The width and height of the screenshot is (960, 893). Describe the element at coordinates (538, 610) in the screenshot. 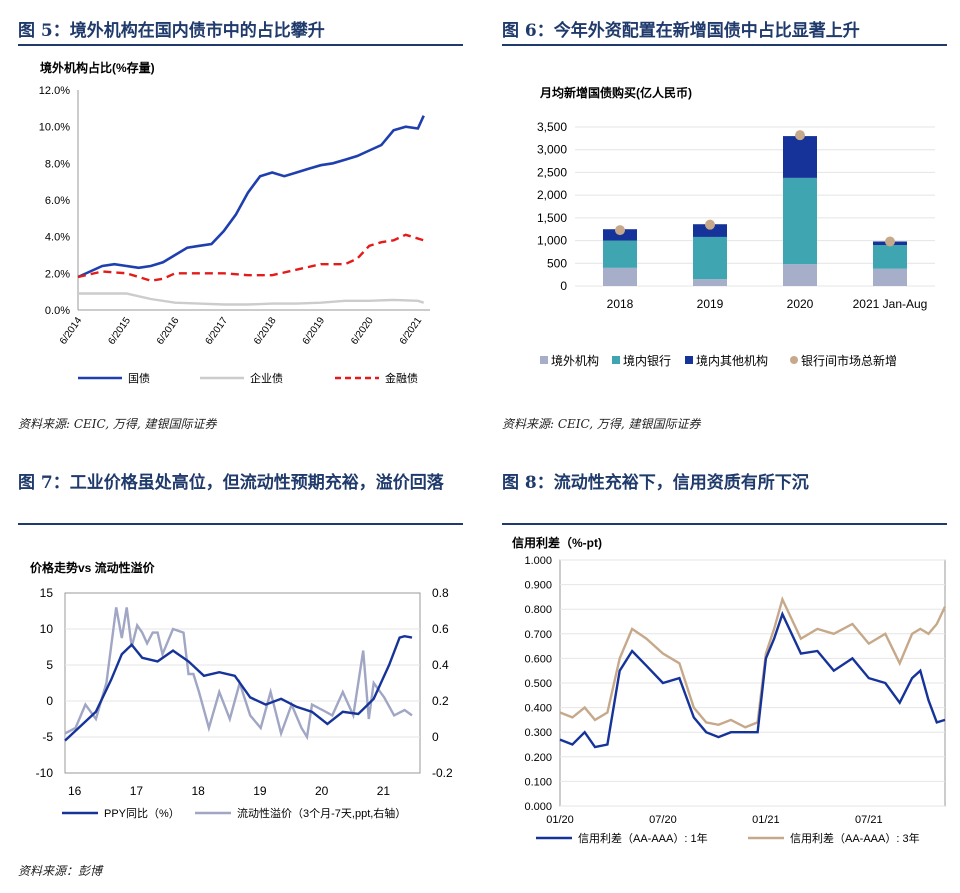

I see `chart4-y-tick-label: 0.800` at that location.